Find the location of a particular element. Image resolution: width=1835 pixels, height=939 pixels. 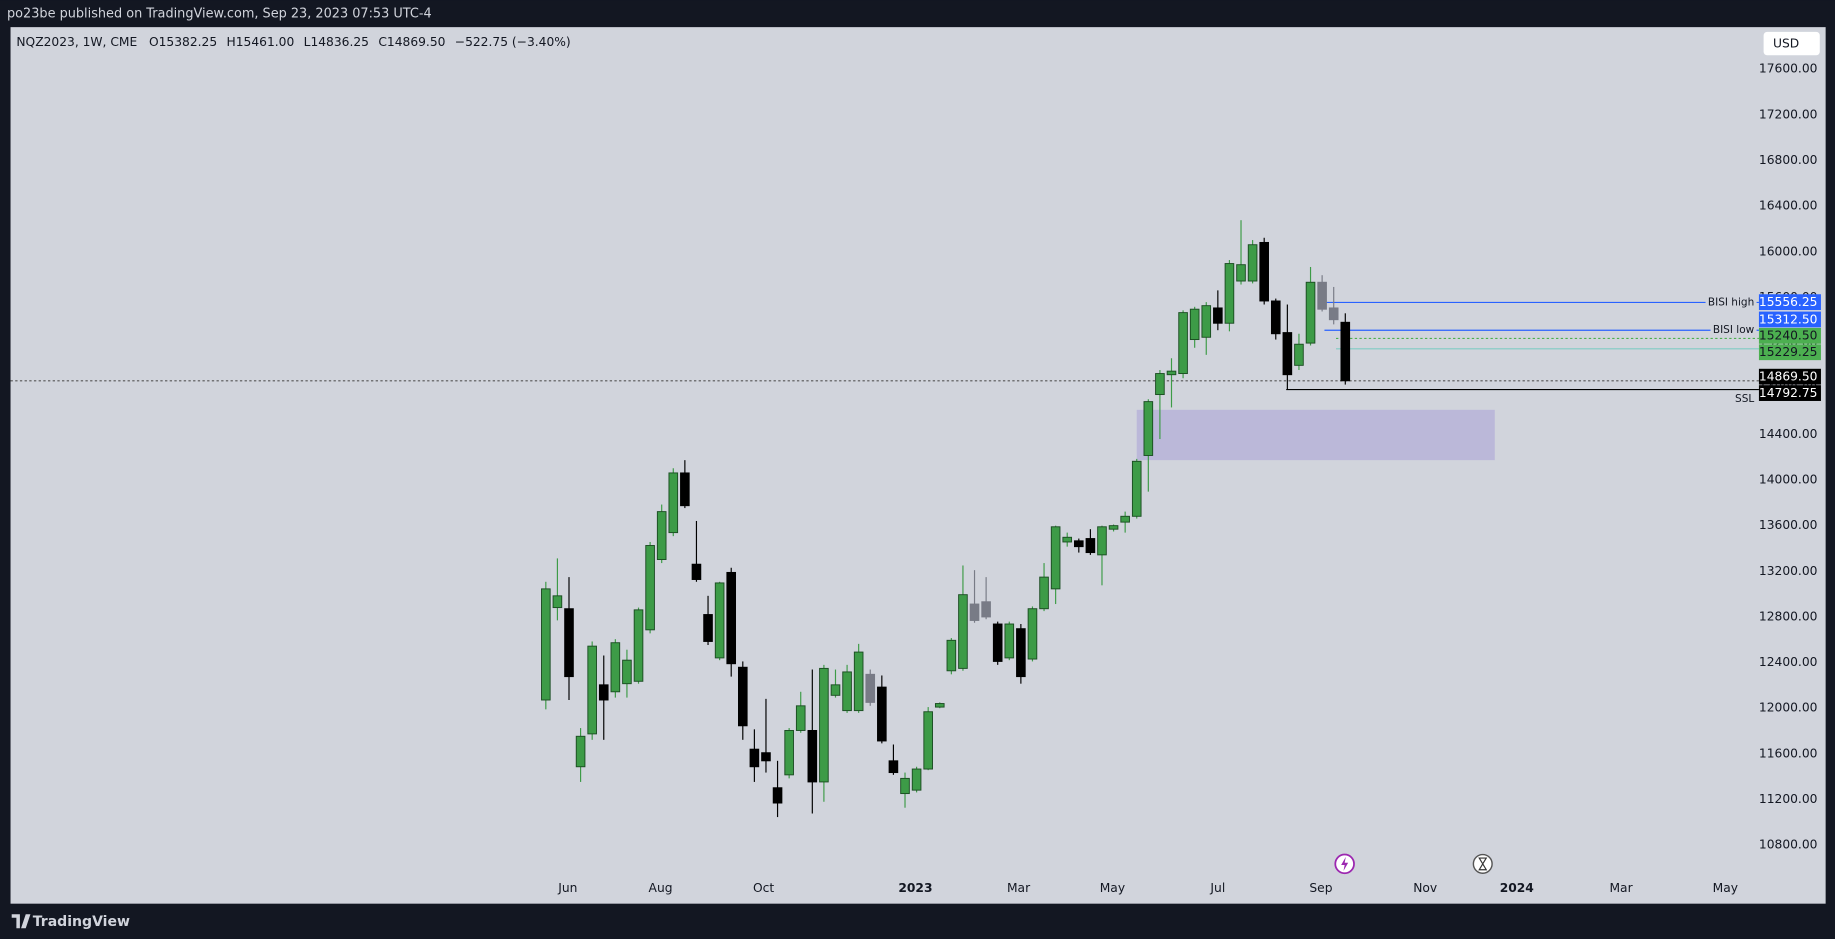

price-tag-label: 15240.50 is located at coordinates (1788, 336).